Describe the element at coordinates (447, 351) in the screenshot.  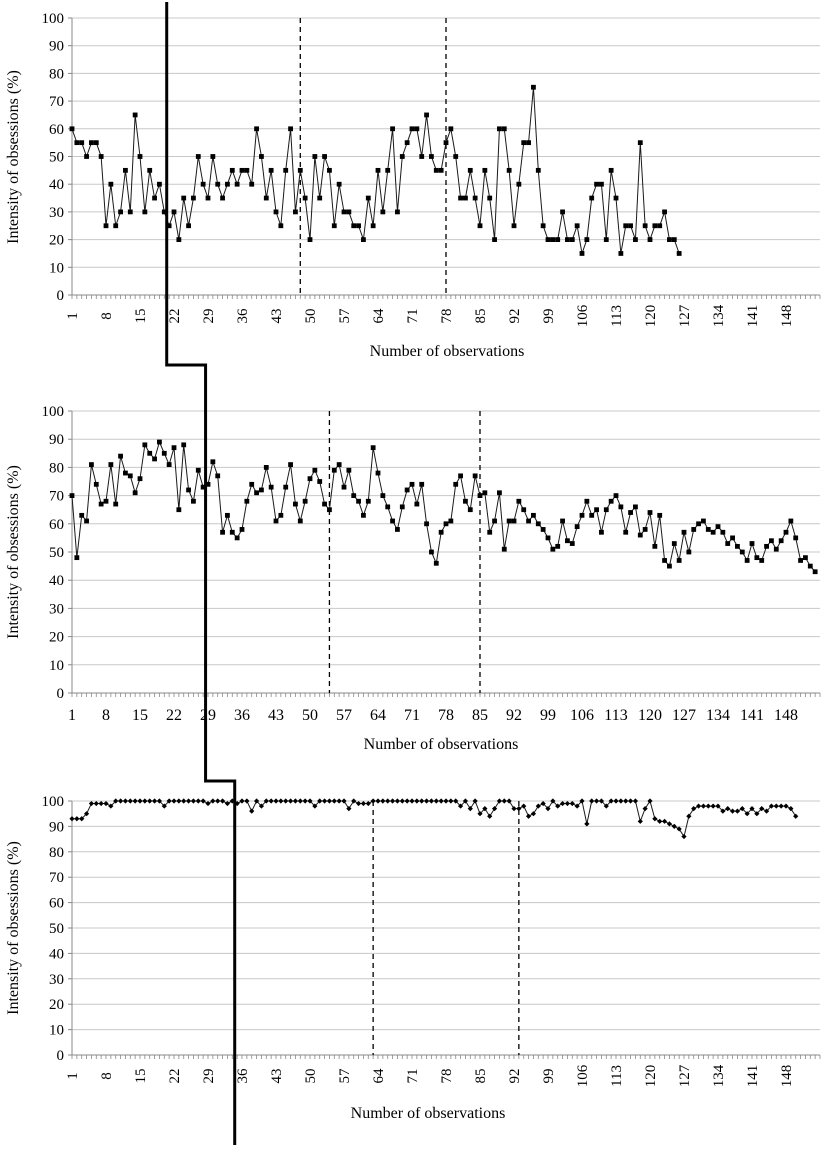
I see `x-axis-title: Number of observations` at that location.